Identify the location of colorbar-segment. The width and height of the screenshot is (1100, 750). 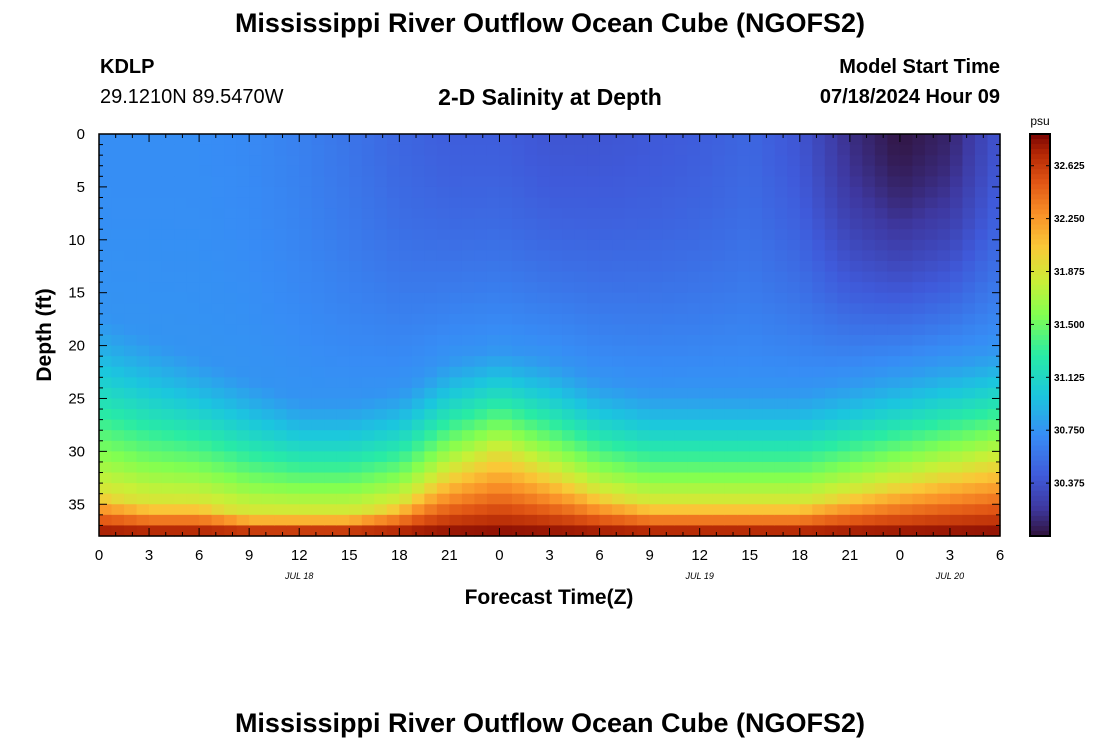
(1040, 172).